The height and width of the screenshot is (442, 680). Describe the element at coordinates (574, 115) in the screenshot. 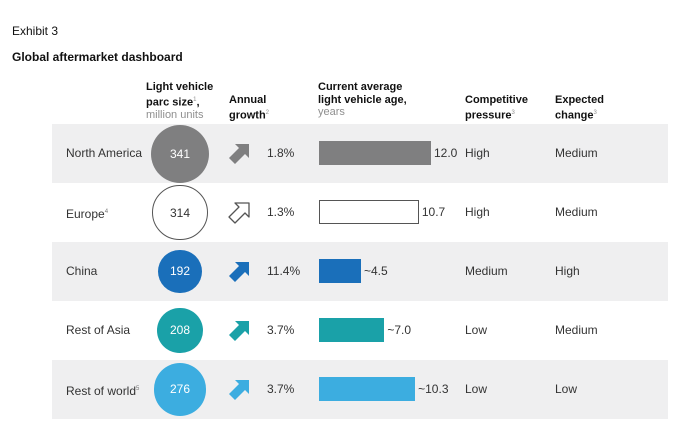

I see `header-change-line2: change` at that location.